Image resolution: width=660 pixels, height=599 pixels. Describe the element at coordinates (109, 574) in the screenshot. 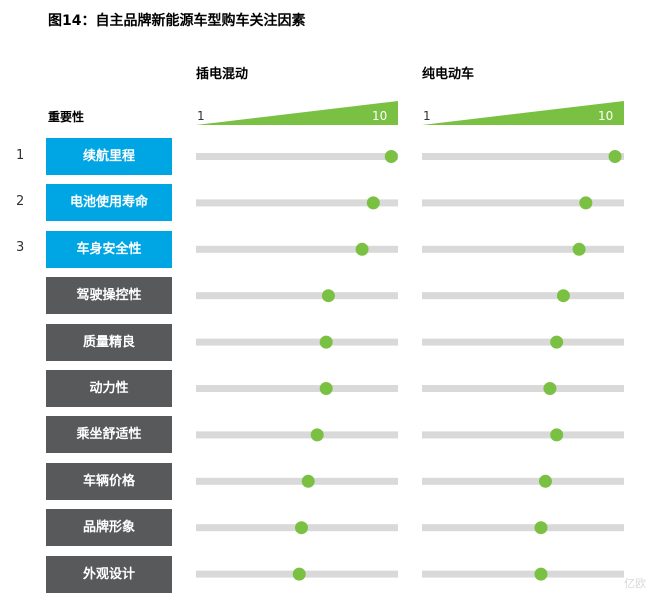

I see `category-label: 外观设计` at that location.